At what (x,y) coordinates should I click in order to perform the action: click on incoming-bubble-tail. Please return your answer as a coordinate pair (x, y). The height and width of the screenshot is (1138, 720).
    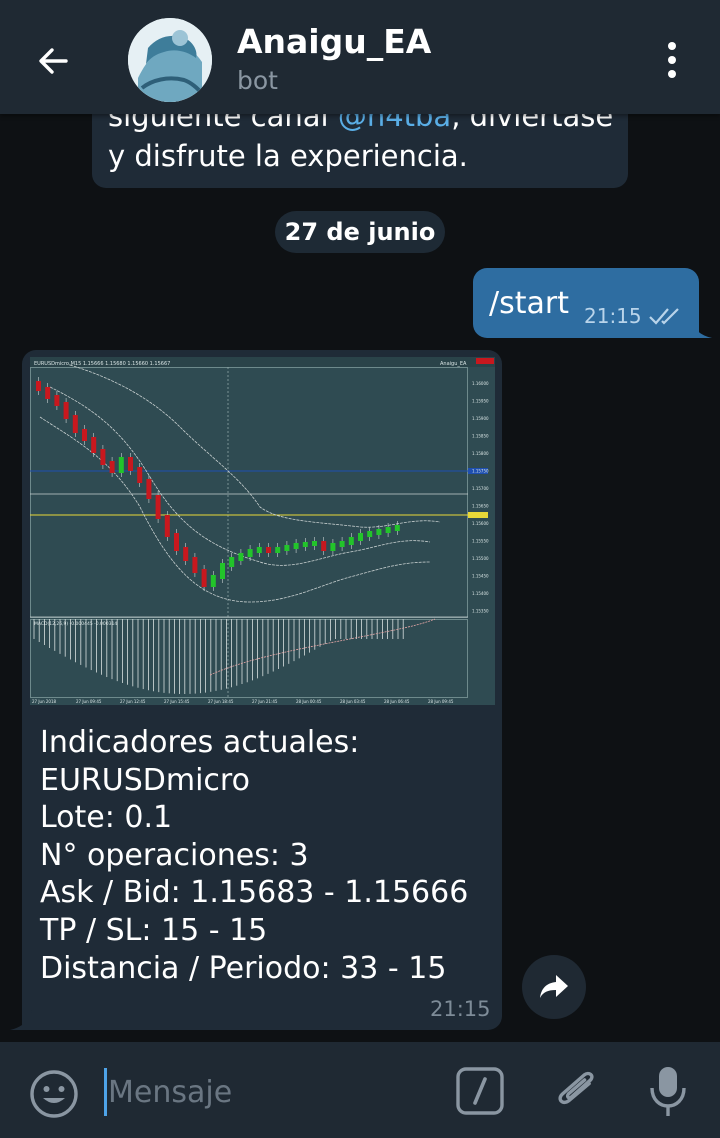
    Looking at the image, I should click on (21, 1020).